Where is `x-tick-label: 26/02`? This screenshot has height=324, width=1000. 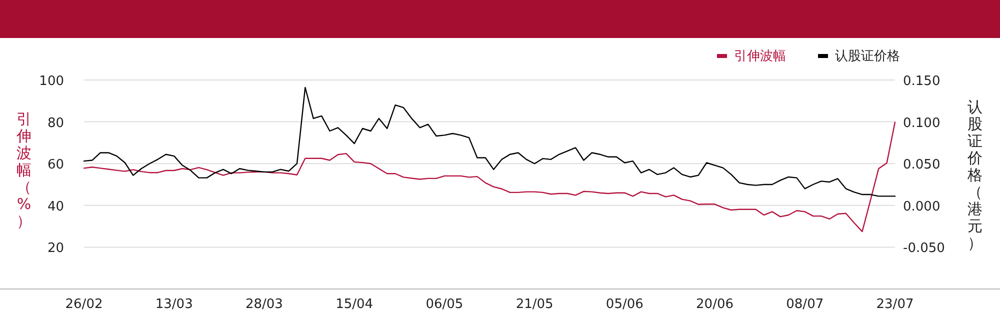 x-tick-label: 26/02 is located at coordinates (84, 304).